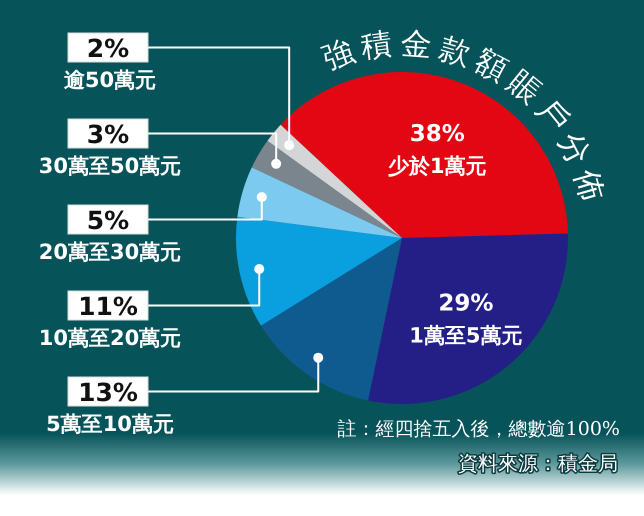  Describe the element at coordinates (108, 134) in the screenshot. I see `data-label: 3%` at that location.